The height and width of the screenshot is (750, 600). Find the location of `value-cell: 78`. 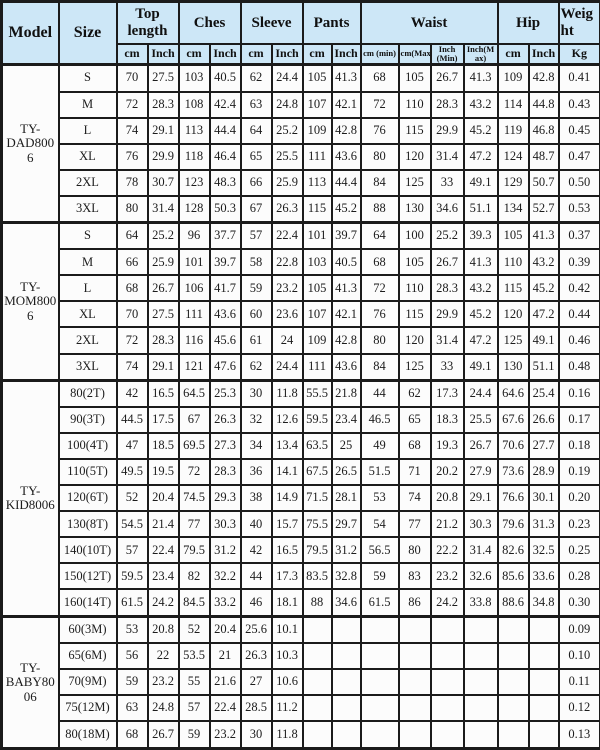

value-cell: 78 is located at coordinates (132, 182).